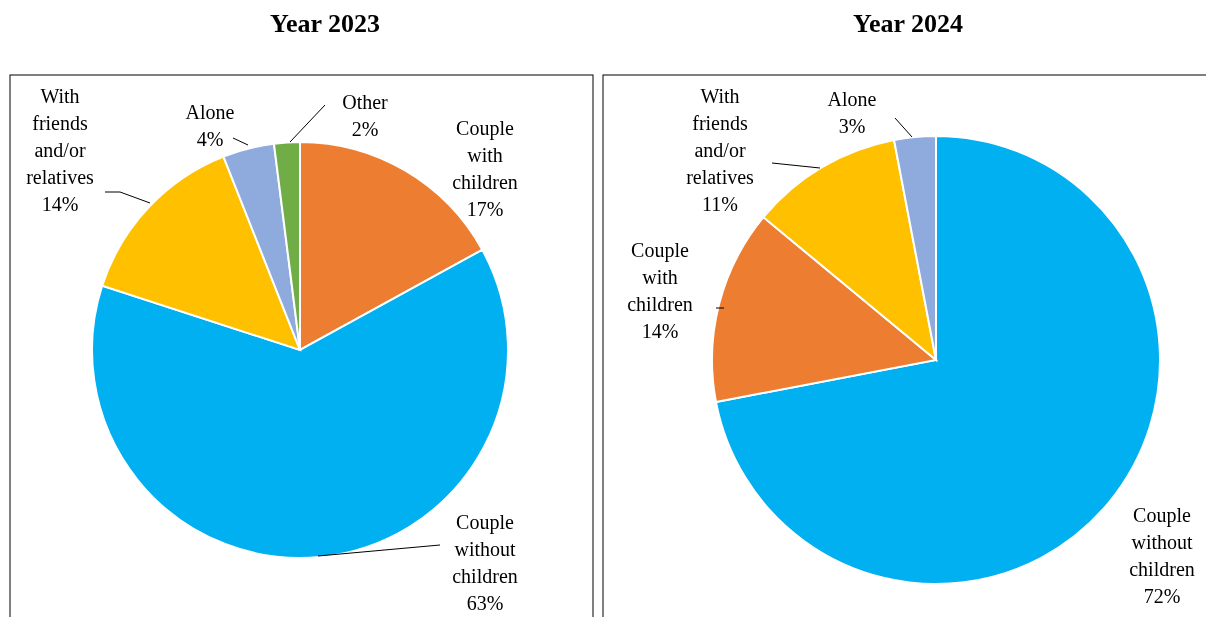 Image resolution: width=1206 pixels, height=617 pixels. Describe the element at coordinates (210, 138) in the screenshot. I see `data-label: 4%` at that location.